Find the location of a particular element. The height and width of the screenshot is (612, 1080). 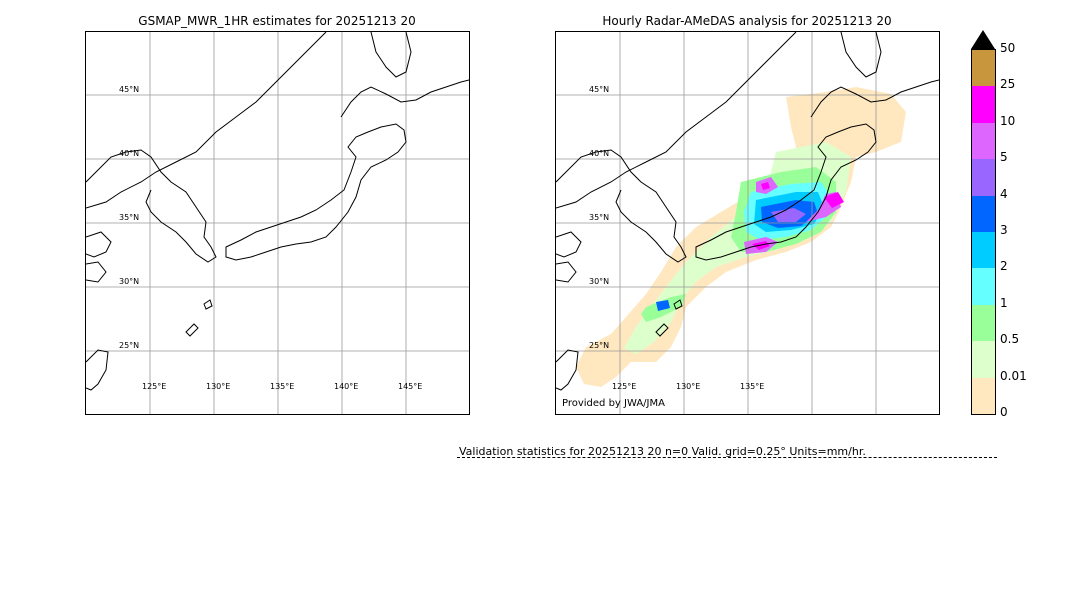

colorbar-tick-label: 0.01 is located at coordinates (1013, 375).